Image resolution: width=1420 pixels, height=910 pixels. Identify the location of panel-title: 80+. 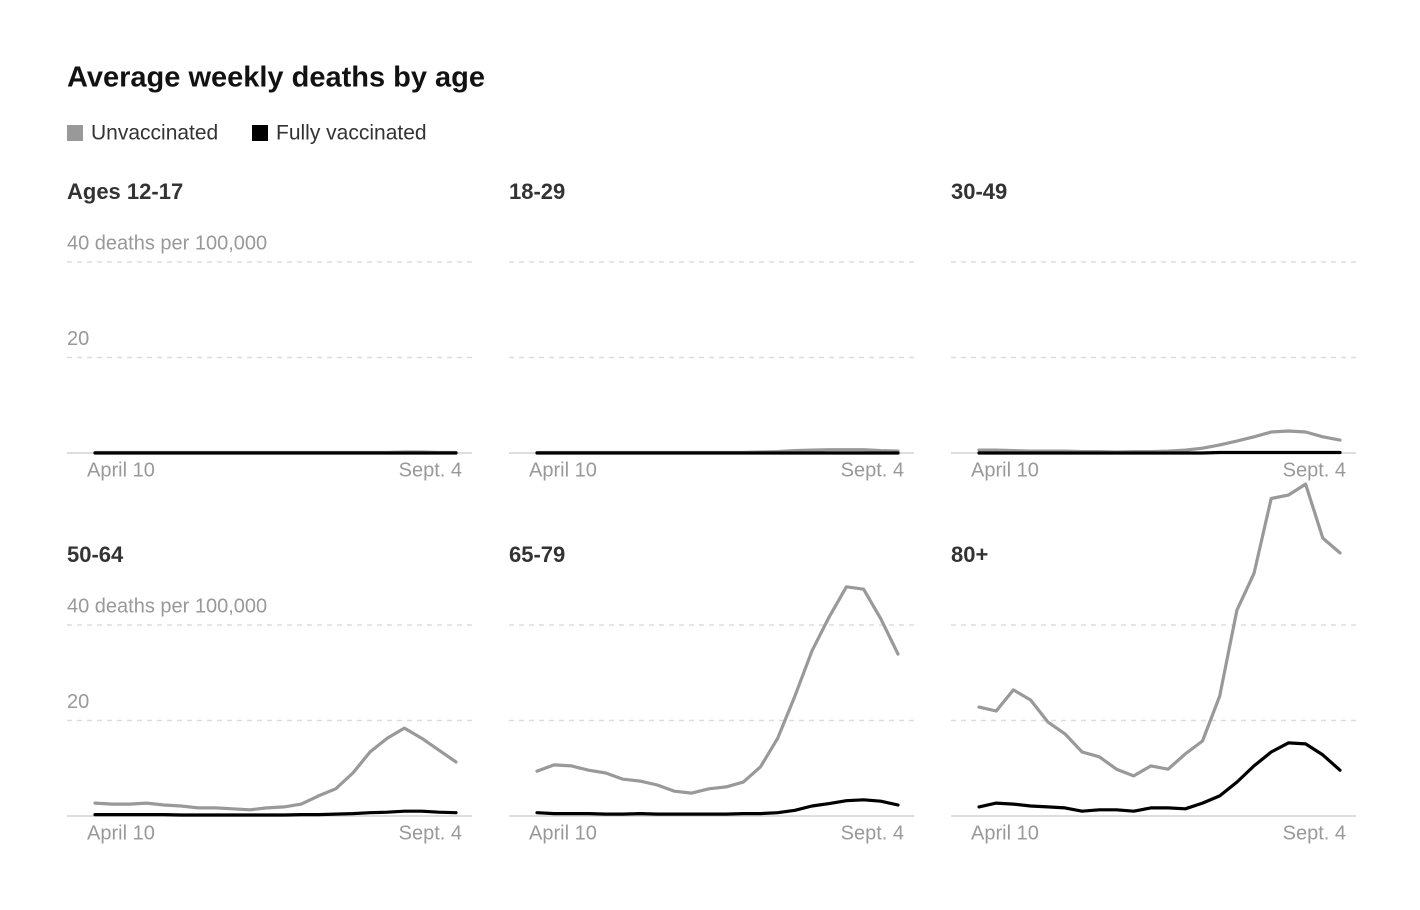
(969, 554).